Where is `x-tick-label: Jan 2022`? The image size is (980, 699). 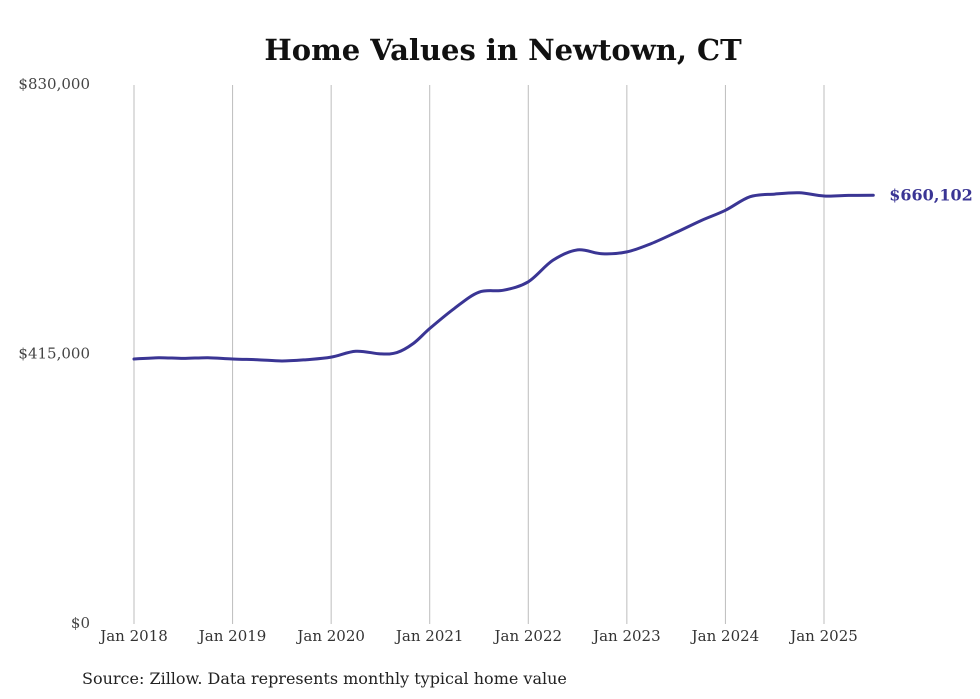 x-tick-label: Jan 2022 is located at coordinates (528, 636).